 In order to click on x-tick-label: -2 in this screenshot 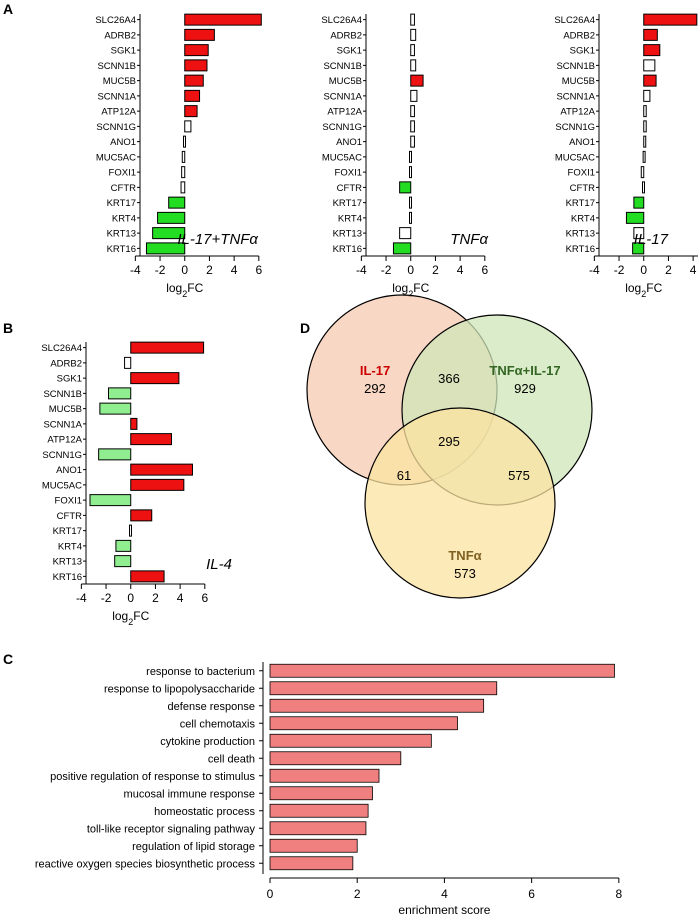, I will do `click(106, 598)`.